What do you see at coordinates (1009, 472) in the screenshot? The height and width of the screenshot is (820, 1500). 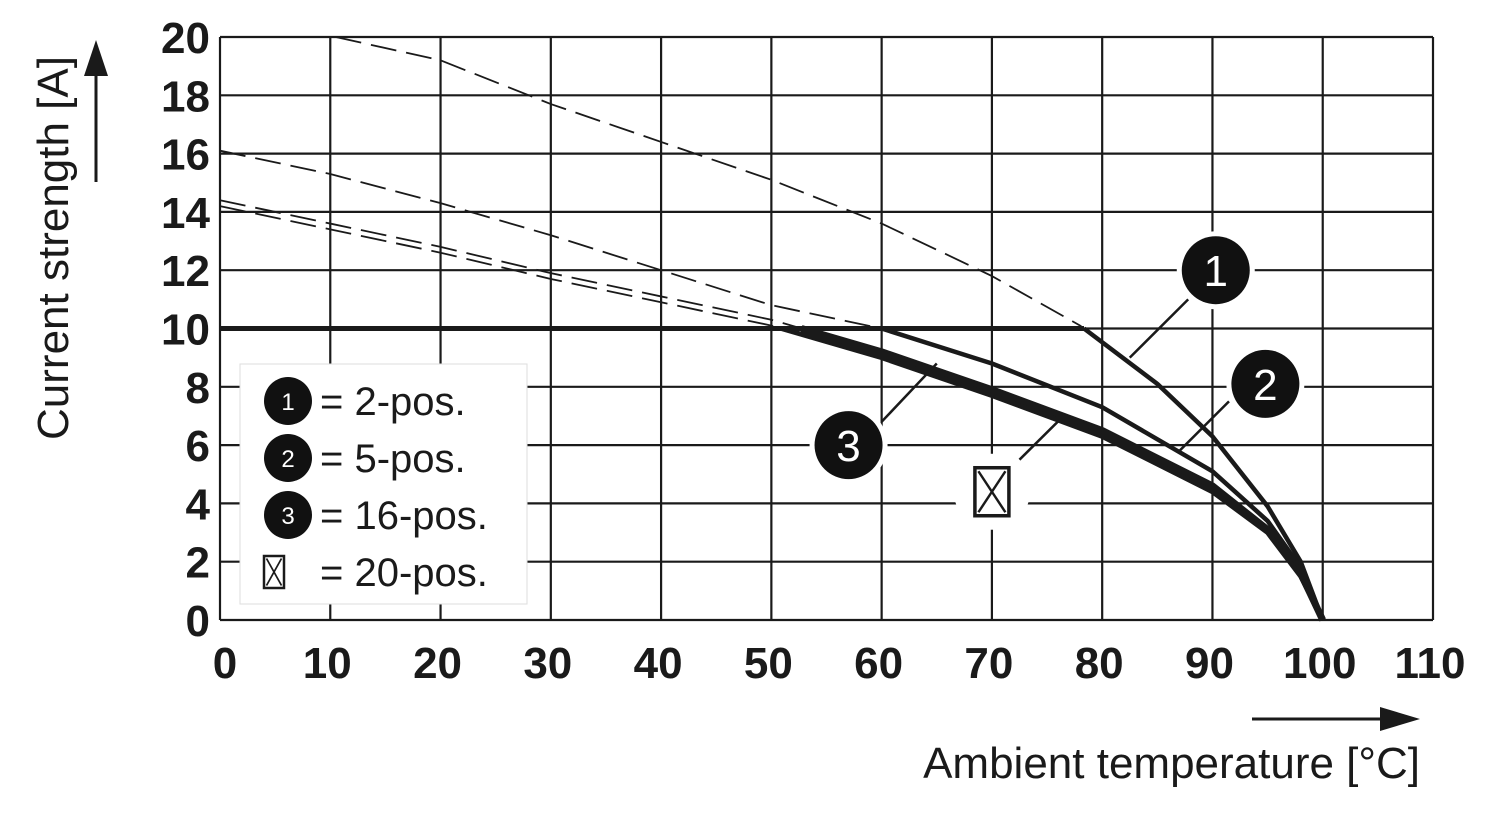 I see `callout-box` at bounding box center [1009, 472].